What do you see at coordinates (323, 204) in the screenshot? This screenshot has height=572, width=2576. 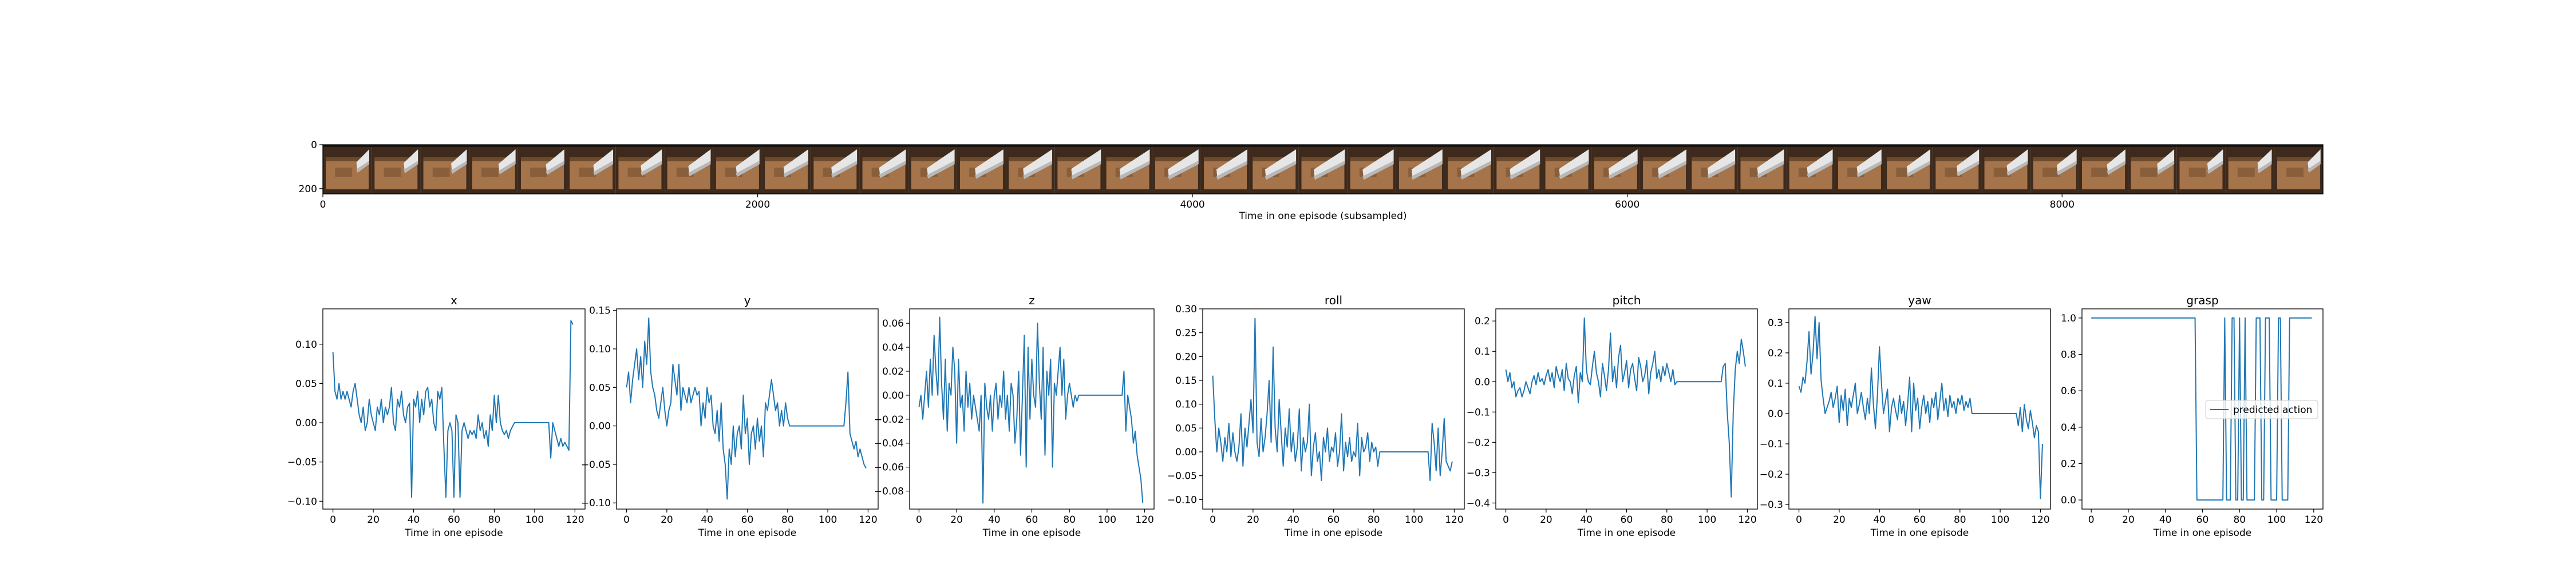 I see `filmstrip-xtick-label: 0` at bounding box center [323, 204].